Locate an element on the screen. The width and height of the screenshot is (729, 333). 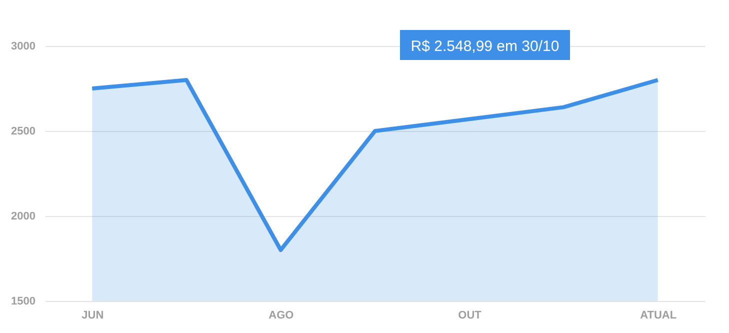
y-tick-label: 2000 is located at coordinates (23, 216).